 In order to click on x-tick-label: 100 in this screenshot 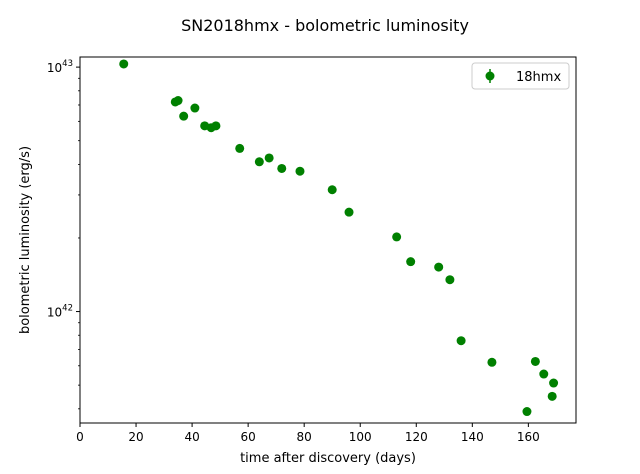, I will do `click(360, 437)`.